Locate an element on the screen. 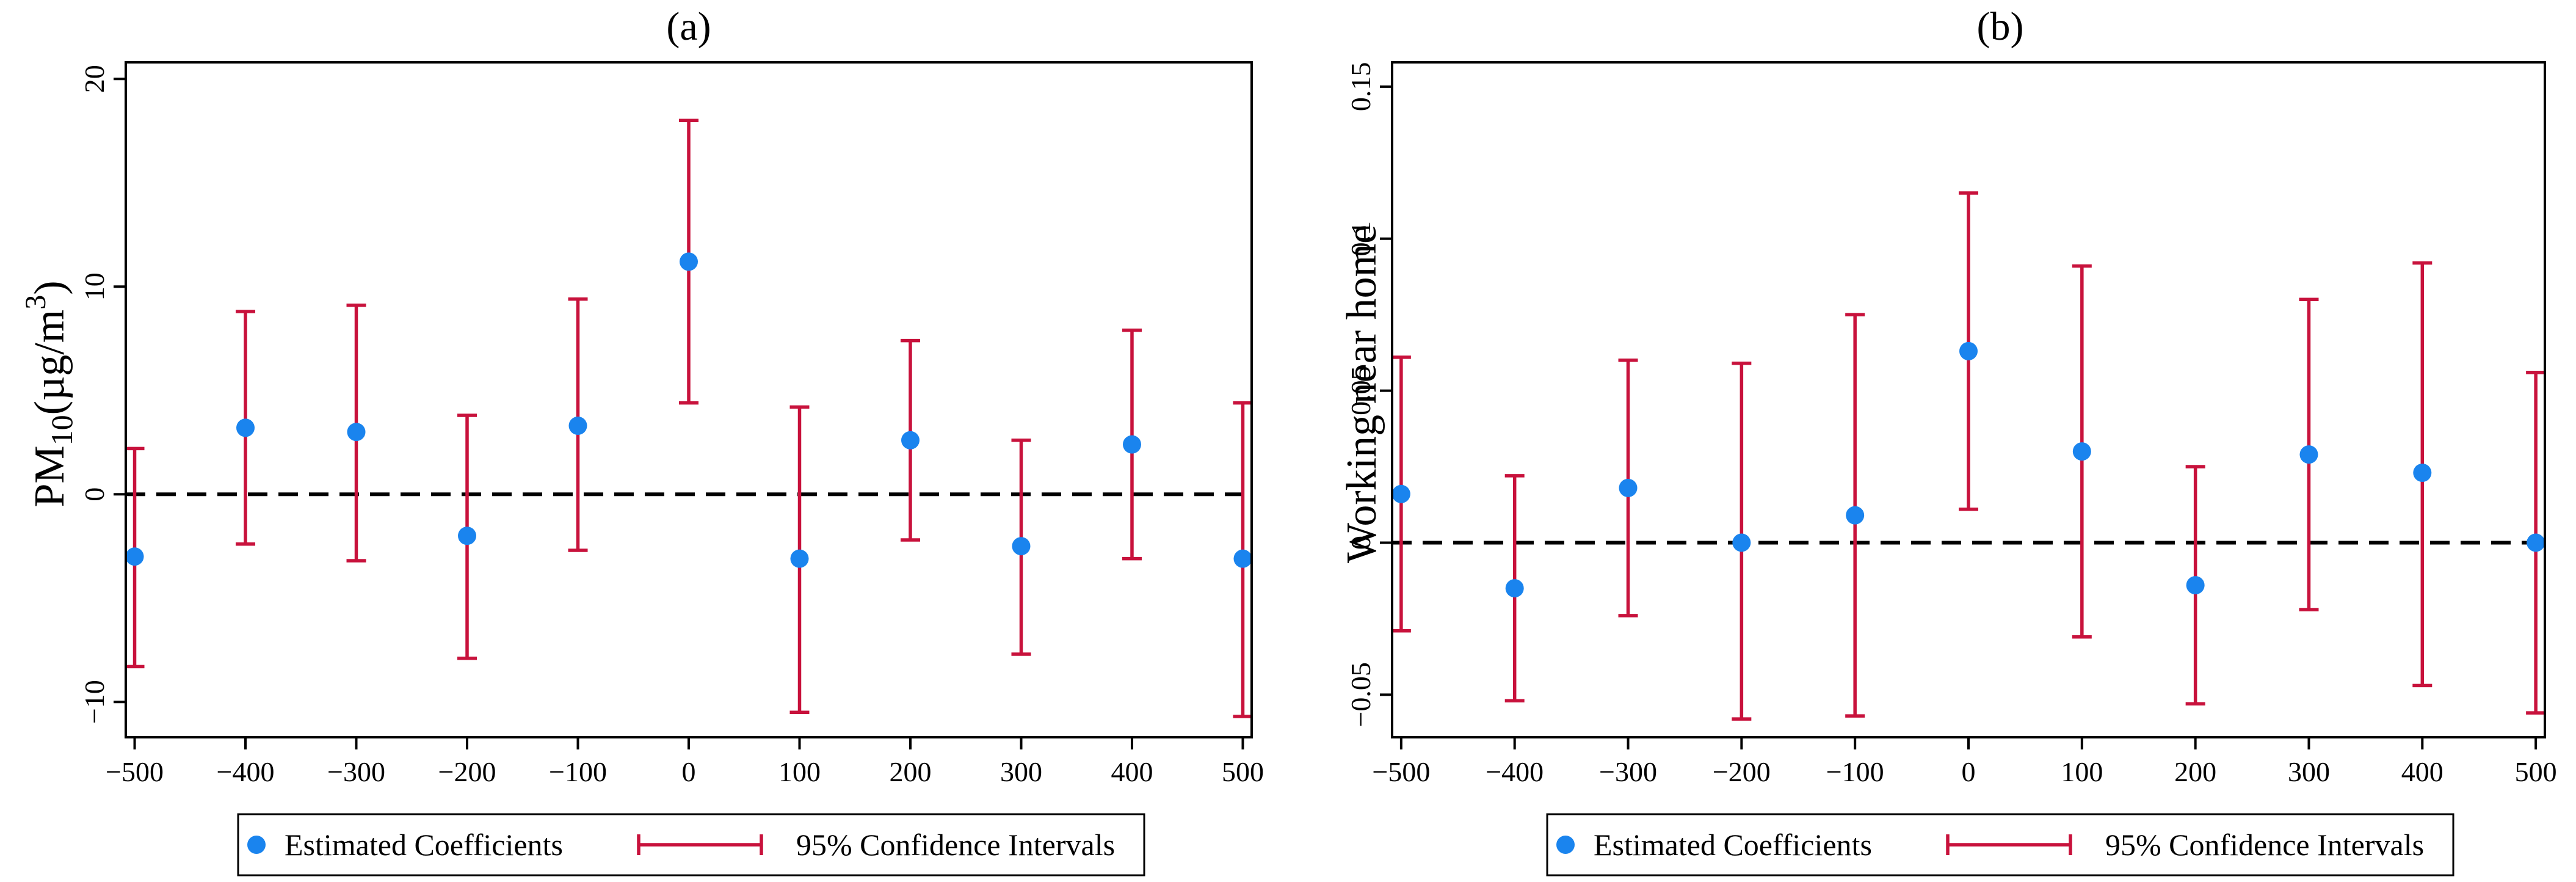  panel-b-y-tick-label: 0.15 is located at coordinates (1360, 87).